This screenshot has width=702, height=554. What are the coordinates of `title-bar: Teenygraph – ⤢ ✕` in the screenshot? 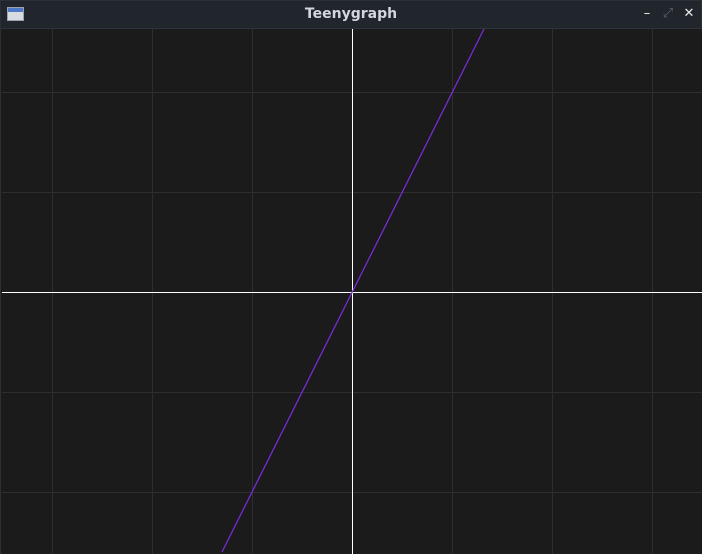 It's located at (351, 15).